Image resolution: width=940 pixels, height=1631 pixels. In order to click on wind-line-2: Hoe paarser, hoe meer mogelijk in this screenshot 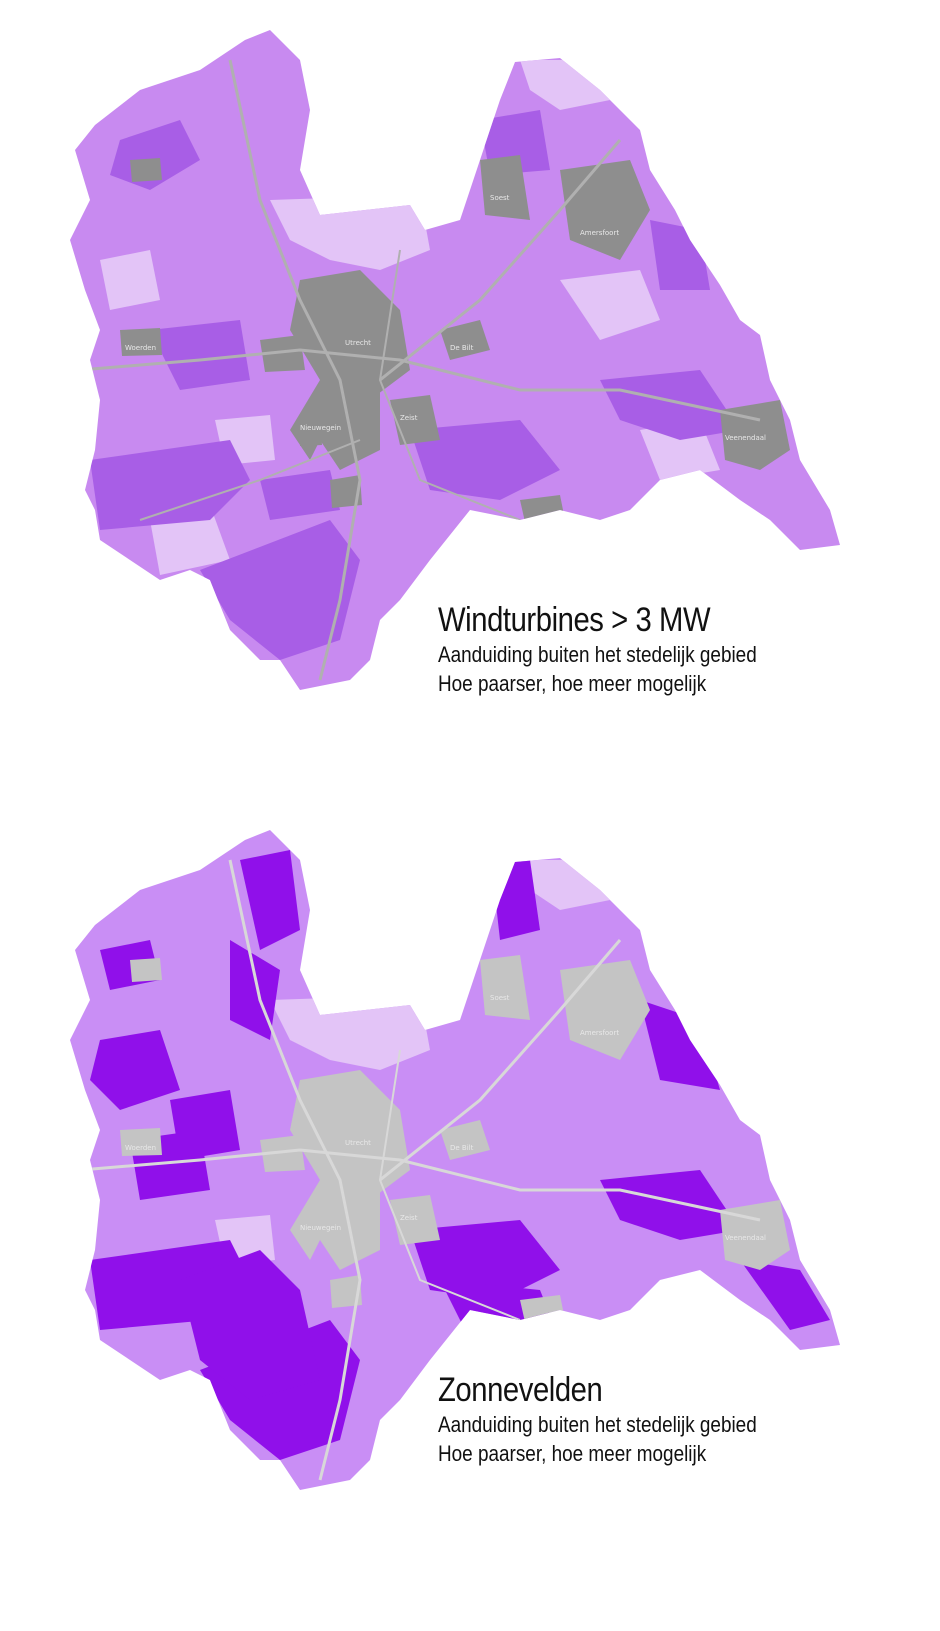, I will do `click(572, 683)`.